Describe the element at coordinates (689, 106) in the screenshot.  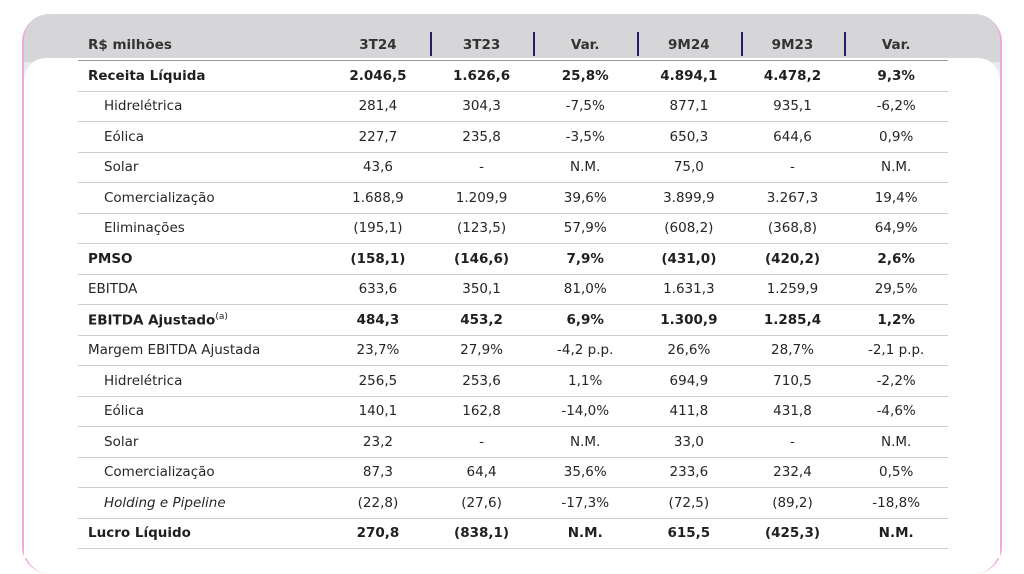
I see `table-cell: 877,1` at that location.